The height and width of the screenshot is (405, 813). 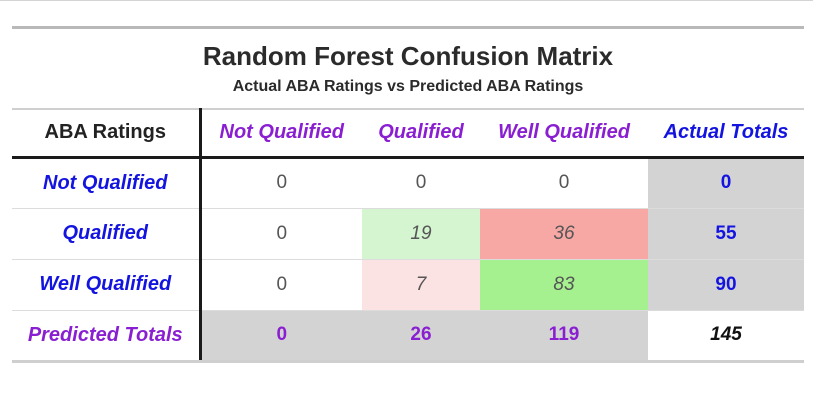 What do you see at coordinates (421, 133) in the screenshot?
I see `col-header-qualified: Qualified` at bounding box center [421, 133].